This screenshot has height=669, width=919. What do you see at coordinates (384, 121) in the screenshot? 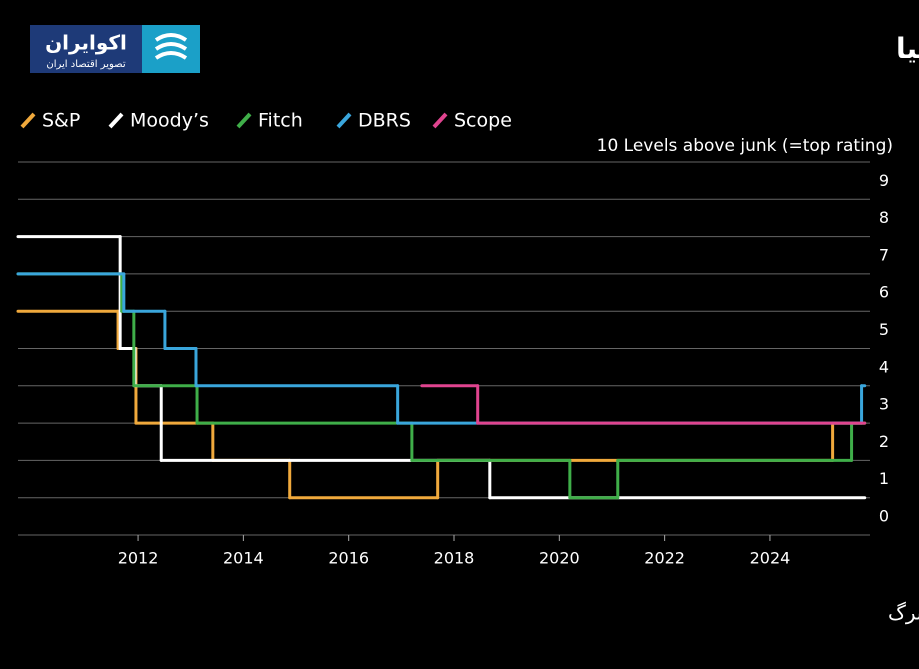
I see `legend-label: DBRS` at bounding box center [384, 121].